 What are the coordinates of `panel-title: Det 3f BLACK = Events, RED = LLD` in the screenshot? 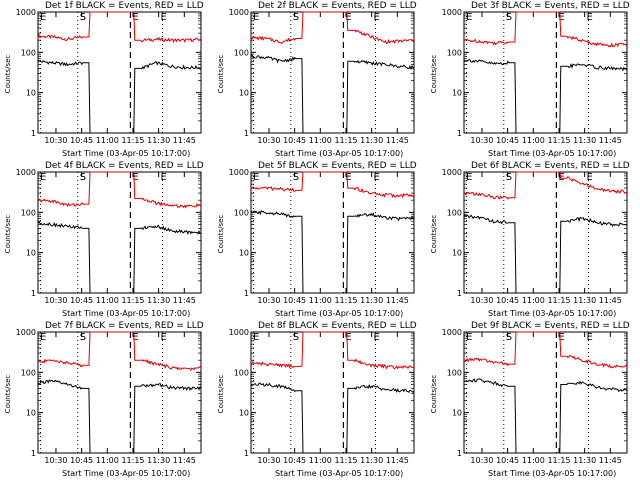 It's located at (550, 6).